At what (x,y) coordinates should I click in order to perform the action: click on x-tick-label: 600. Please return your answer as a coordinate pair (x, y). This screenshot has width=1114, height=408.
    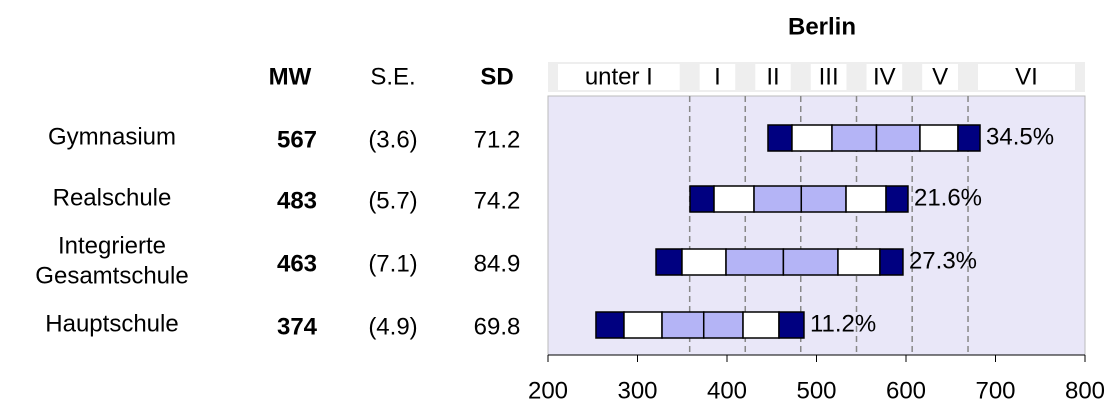
    Looking at the image, I should click on (906, 390).